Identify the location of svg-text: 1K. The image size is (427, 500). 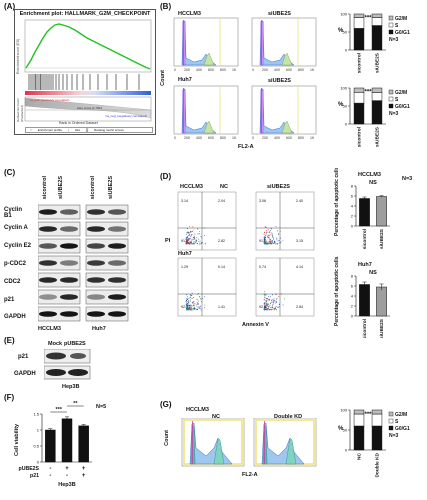
(234, 70).